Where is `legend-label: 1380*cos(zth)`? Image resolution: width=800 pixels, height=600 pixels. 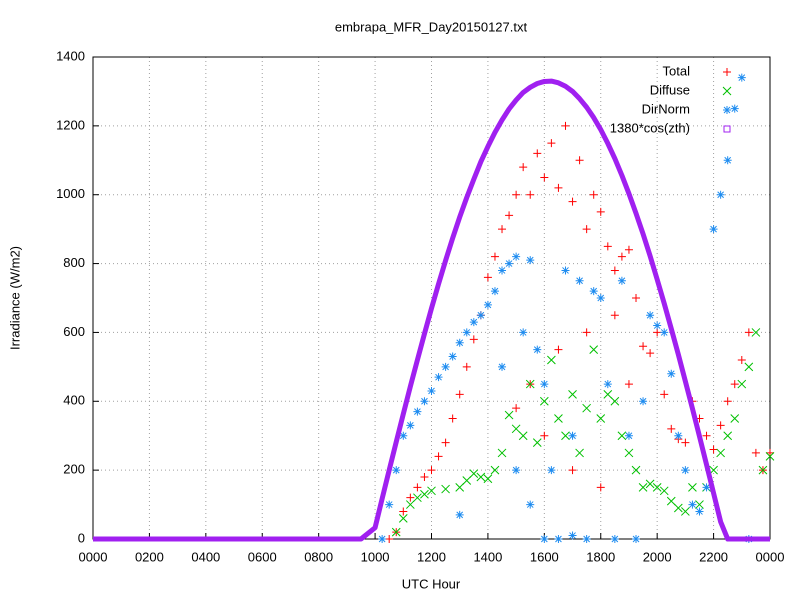 legend-label: 1380*cos(zth) is located at coordinates (650, 127).